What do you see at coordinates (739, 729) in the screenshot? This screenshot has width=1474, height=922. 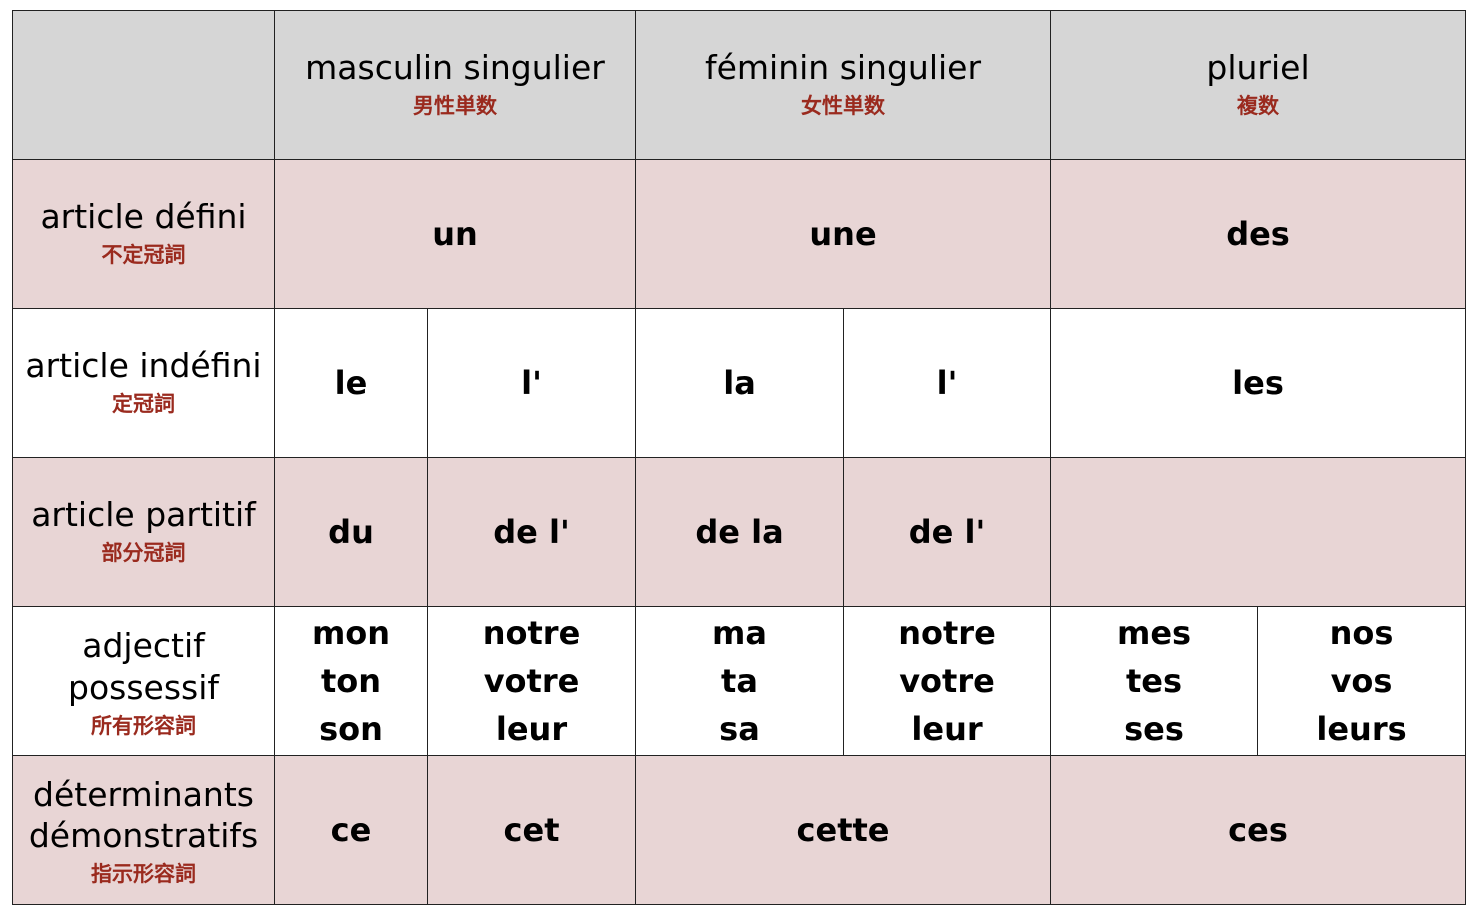 I see `value: sa` at bounding box center [739, 729].